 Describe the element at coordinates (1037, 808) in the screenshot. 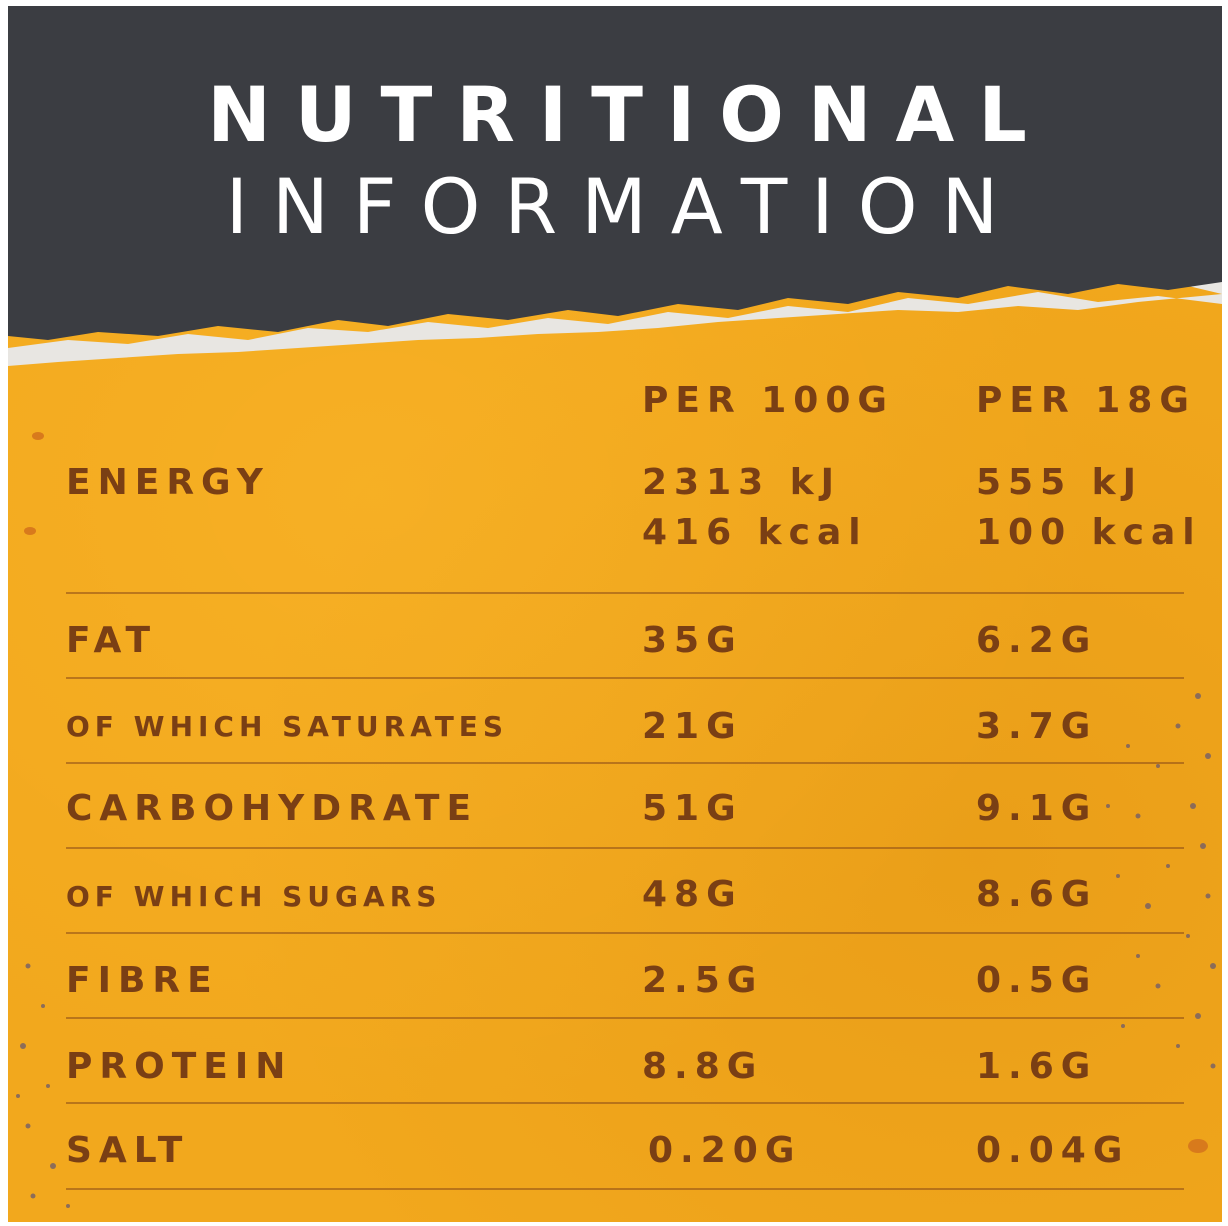

I see `carbohydrate-per-serving: 9.1G` at that location.